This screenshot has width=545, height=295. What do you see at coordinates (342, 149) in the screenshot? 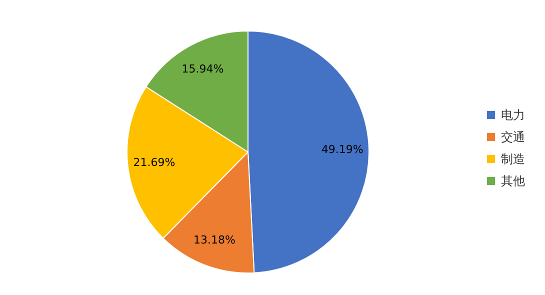
I see `data-label: 49.19%` at bounding box center [342, 149].